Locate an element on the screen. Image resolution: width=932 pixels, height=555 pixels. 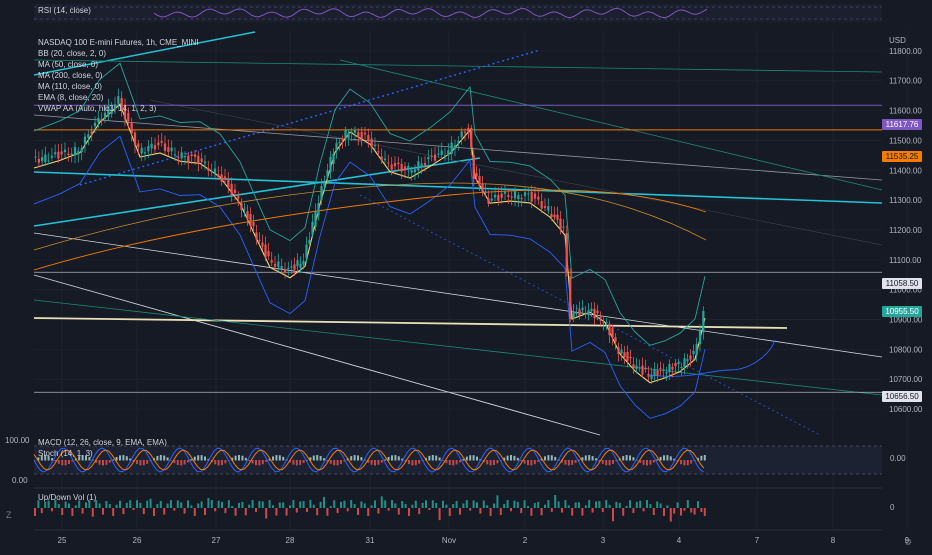
price-tick-label: 11700.00 is located at coordinates (905, 81).